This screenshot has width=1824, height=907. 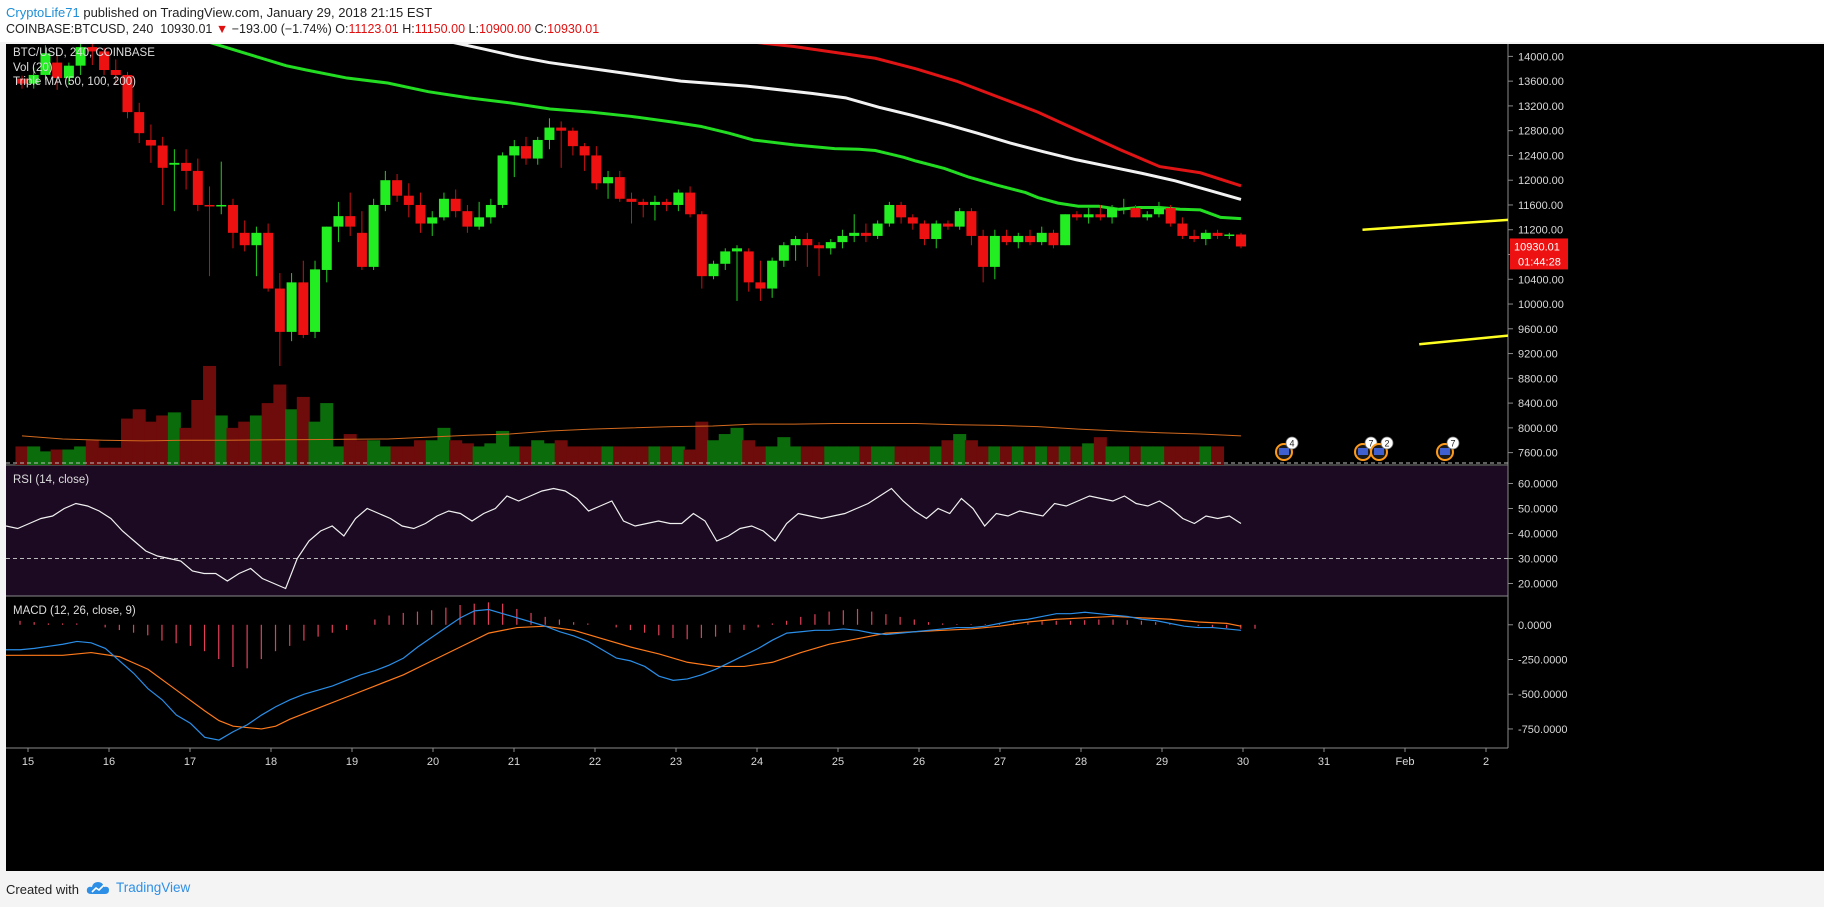 I want to click on price-tick-label: 12400.00, so click(x=1541, y=156).